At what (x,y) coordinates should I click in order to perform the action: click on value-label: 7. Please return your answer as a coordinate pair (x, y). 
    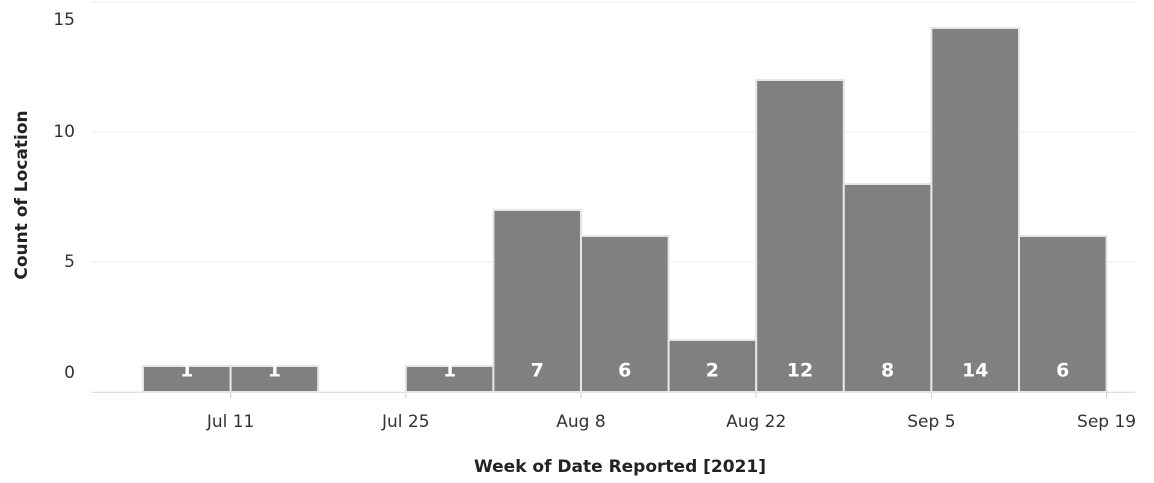
    Looking at the image, I should click on (537, 371).